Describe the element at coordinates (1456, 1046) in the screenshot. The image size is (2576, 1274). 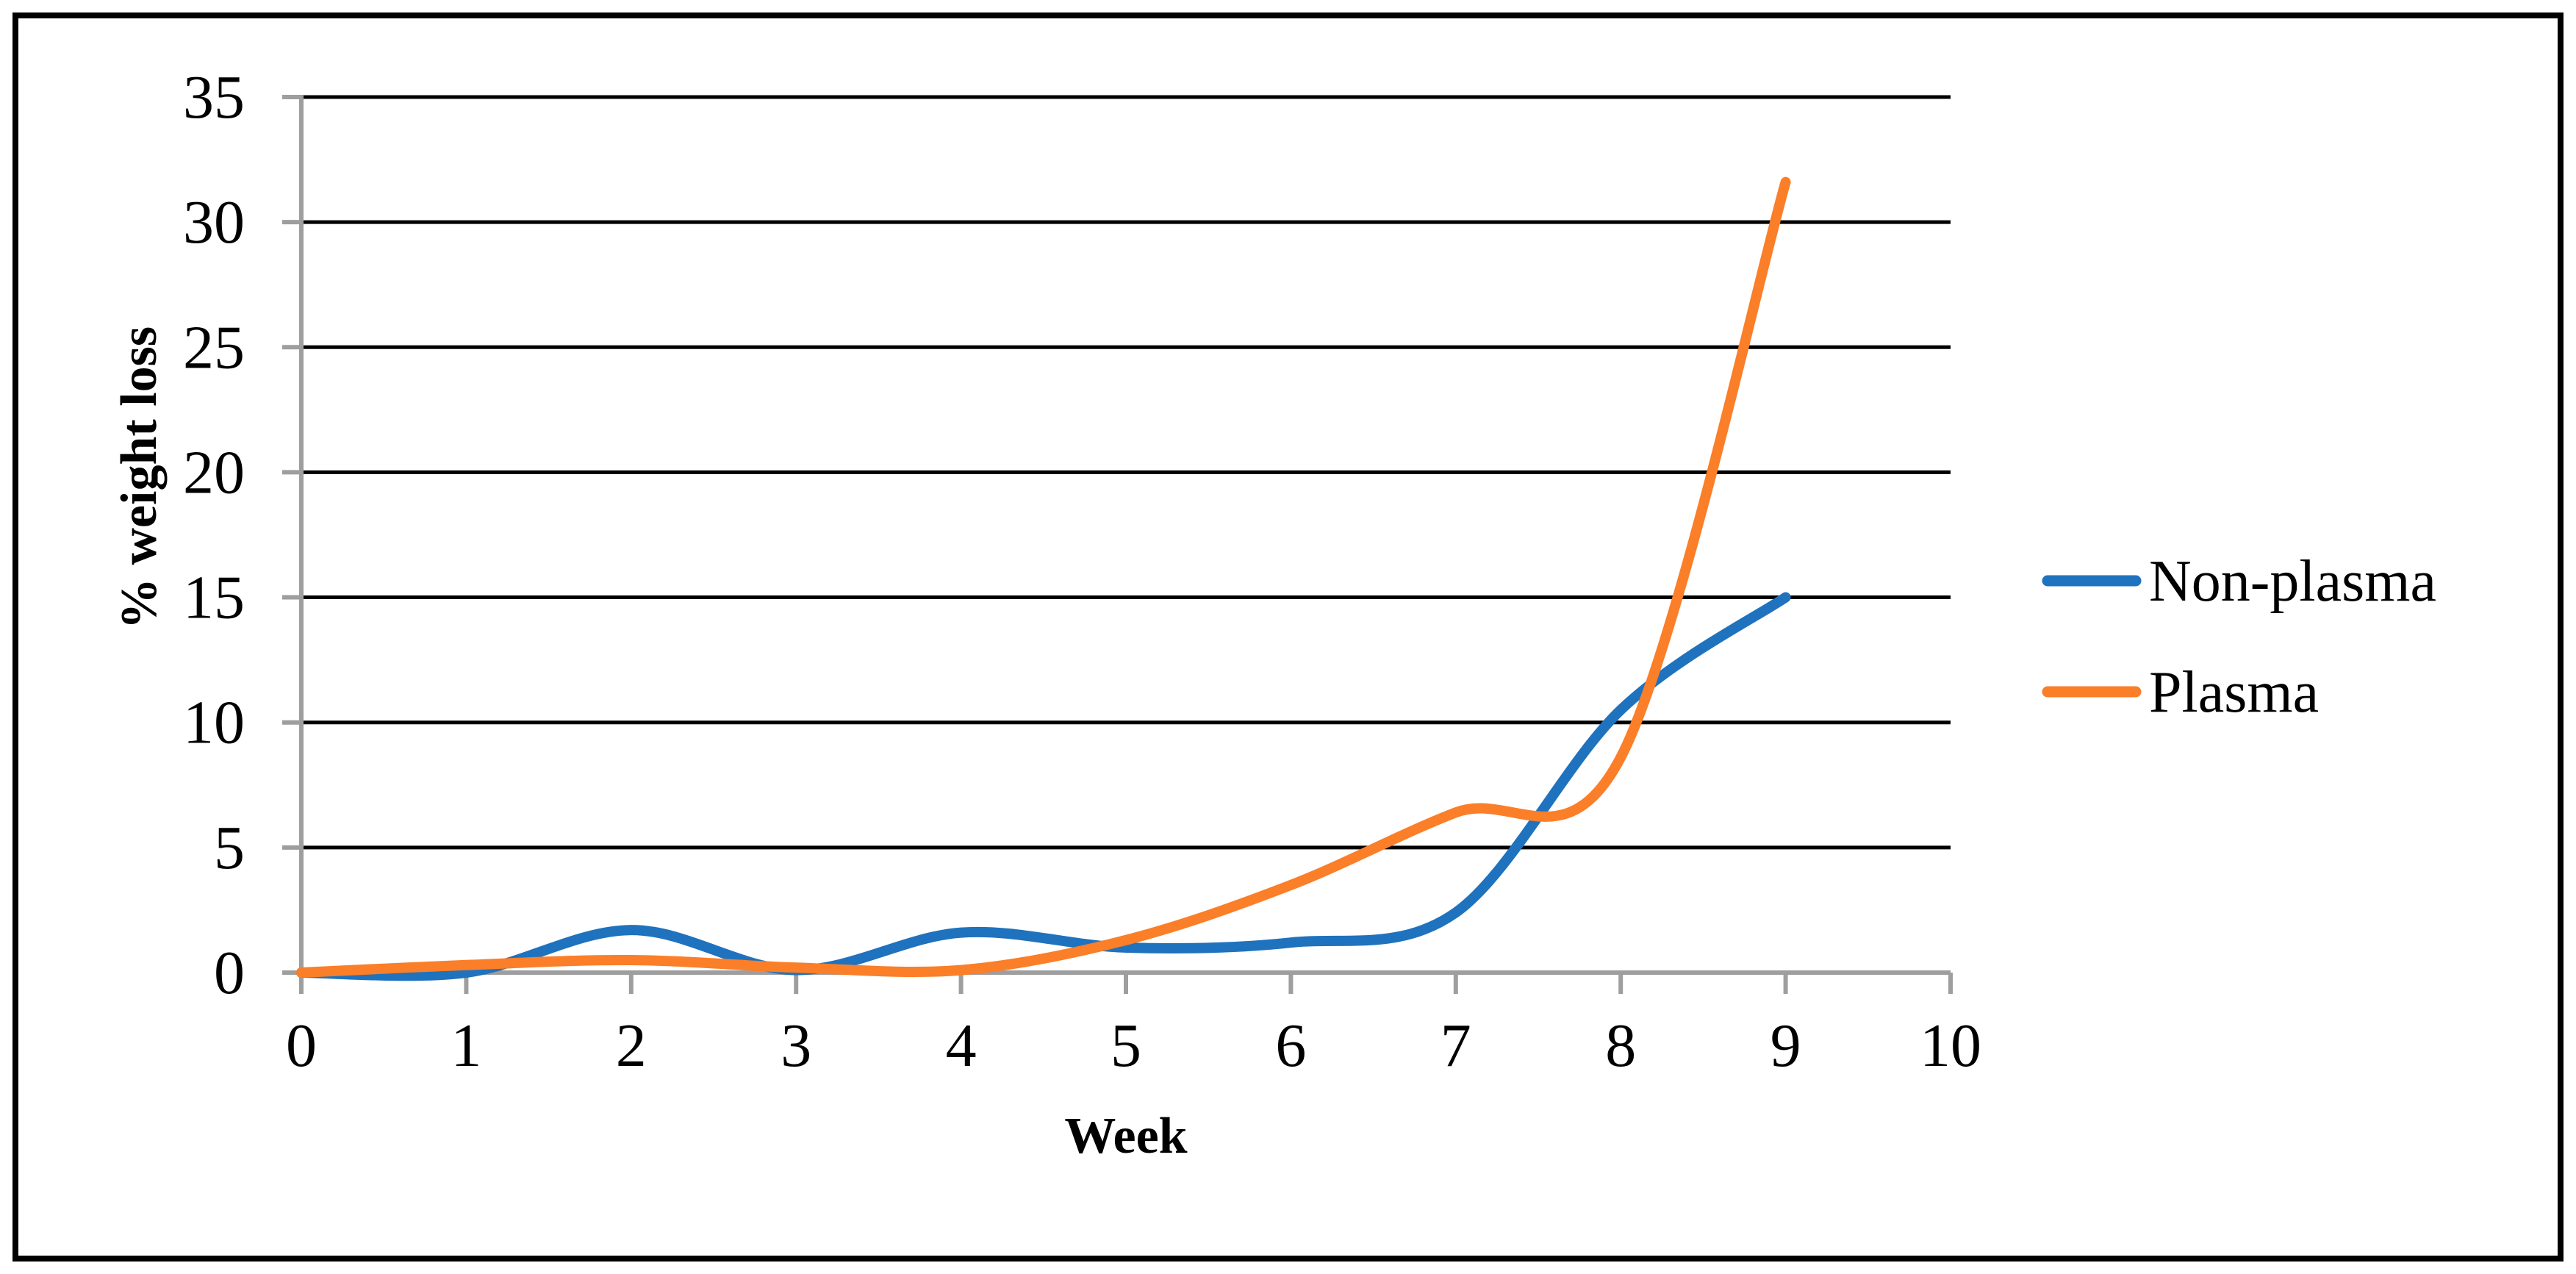
I see `x-tick-label-7: 7` at that location.